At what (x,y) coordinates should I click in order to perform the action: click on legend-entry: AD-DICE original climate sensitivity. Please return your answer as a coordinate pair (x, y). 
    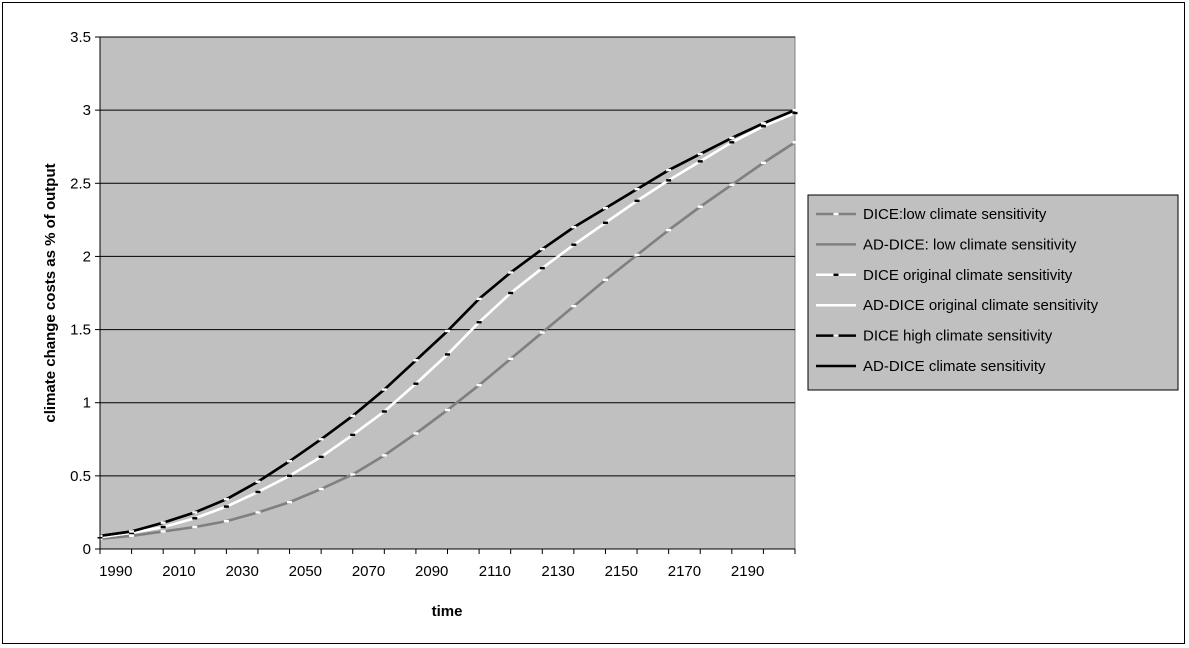
    Looking at the image, I should click on (981, 305).